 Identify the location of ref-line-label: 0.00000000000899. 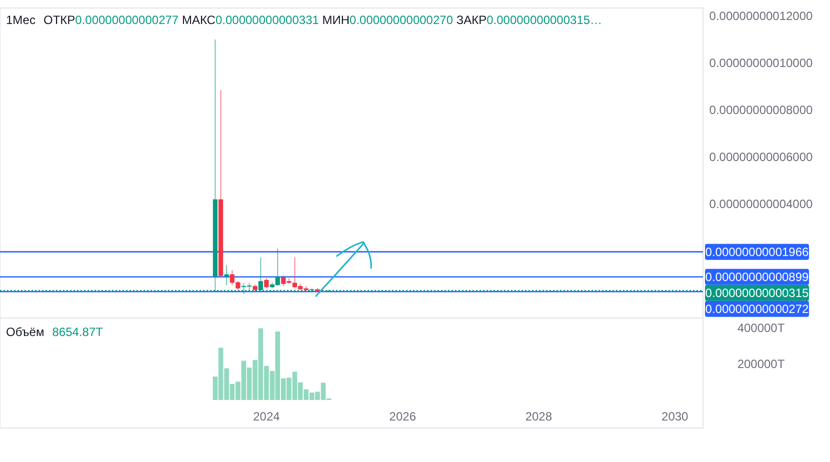
(757, 277).